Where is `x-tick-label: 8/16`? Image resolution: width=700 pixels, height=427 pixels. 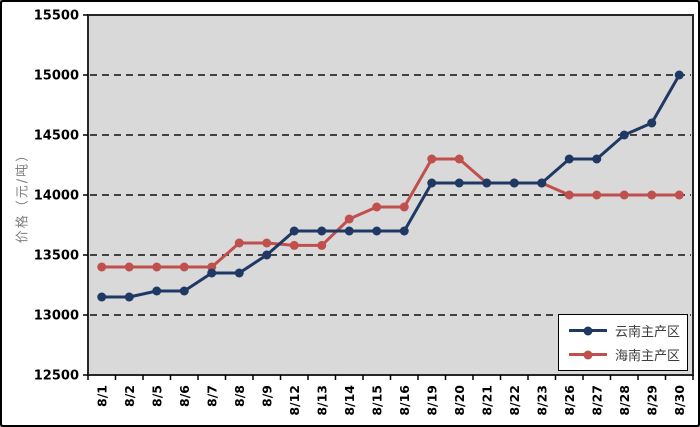 x-tick-label: 8/16 is located at coordinates (404, 400).